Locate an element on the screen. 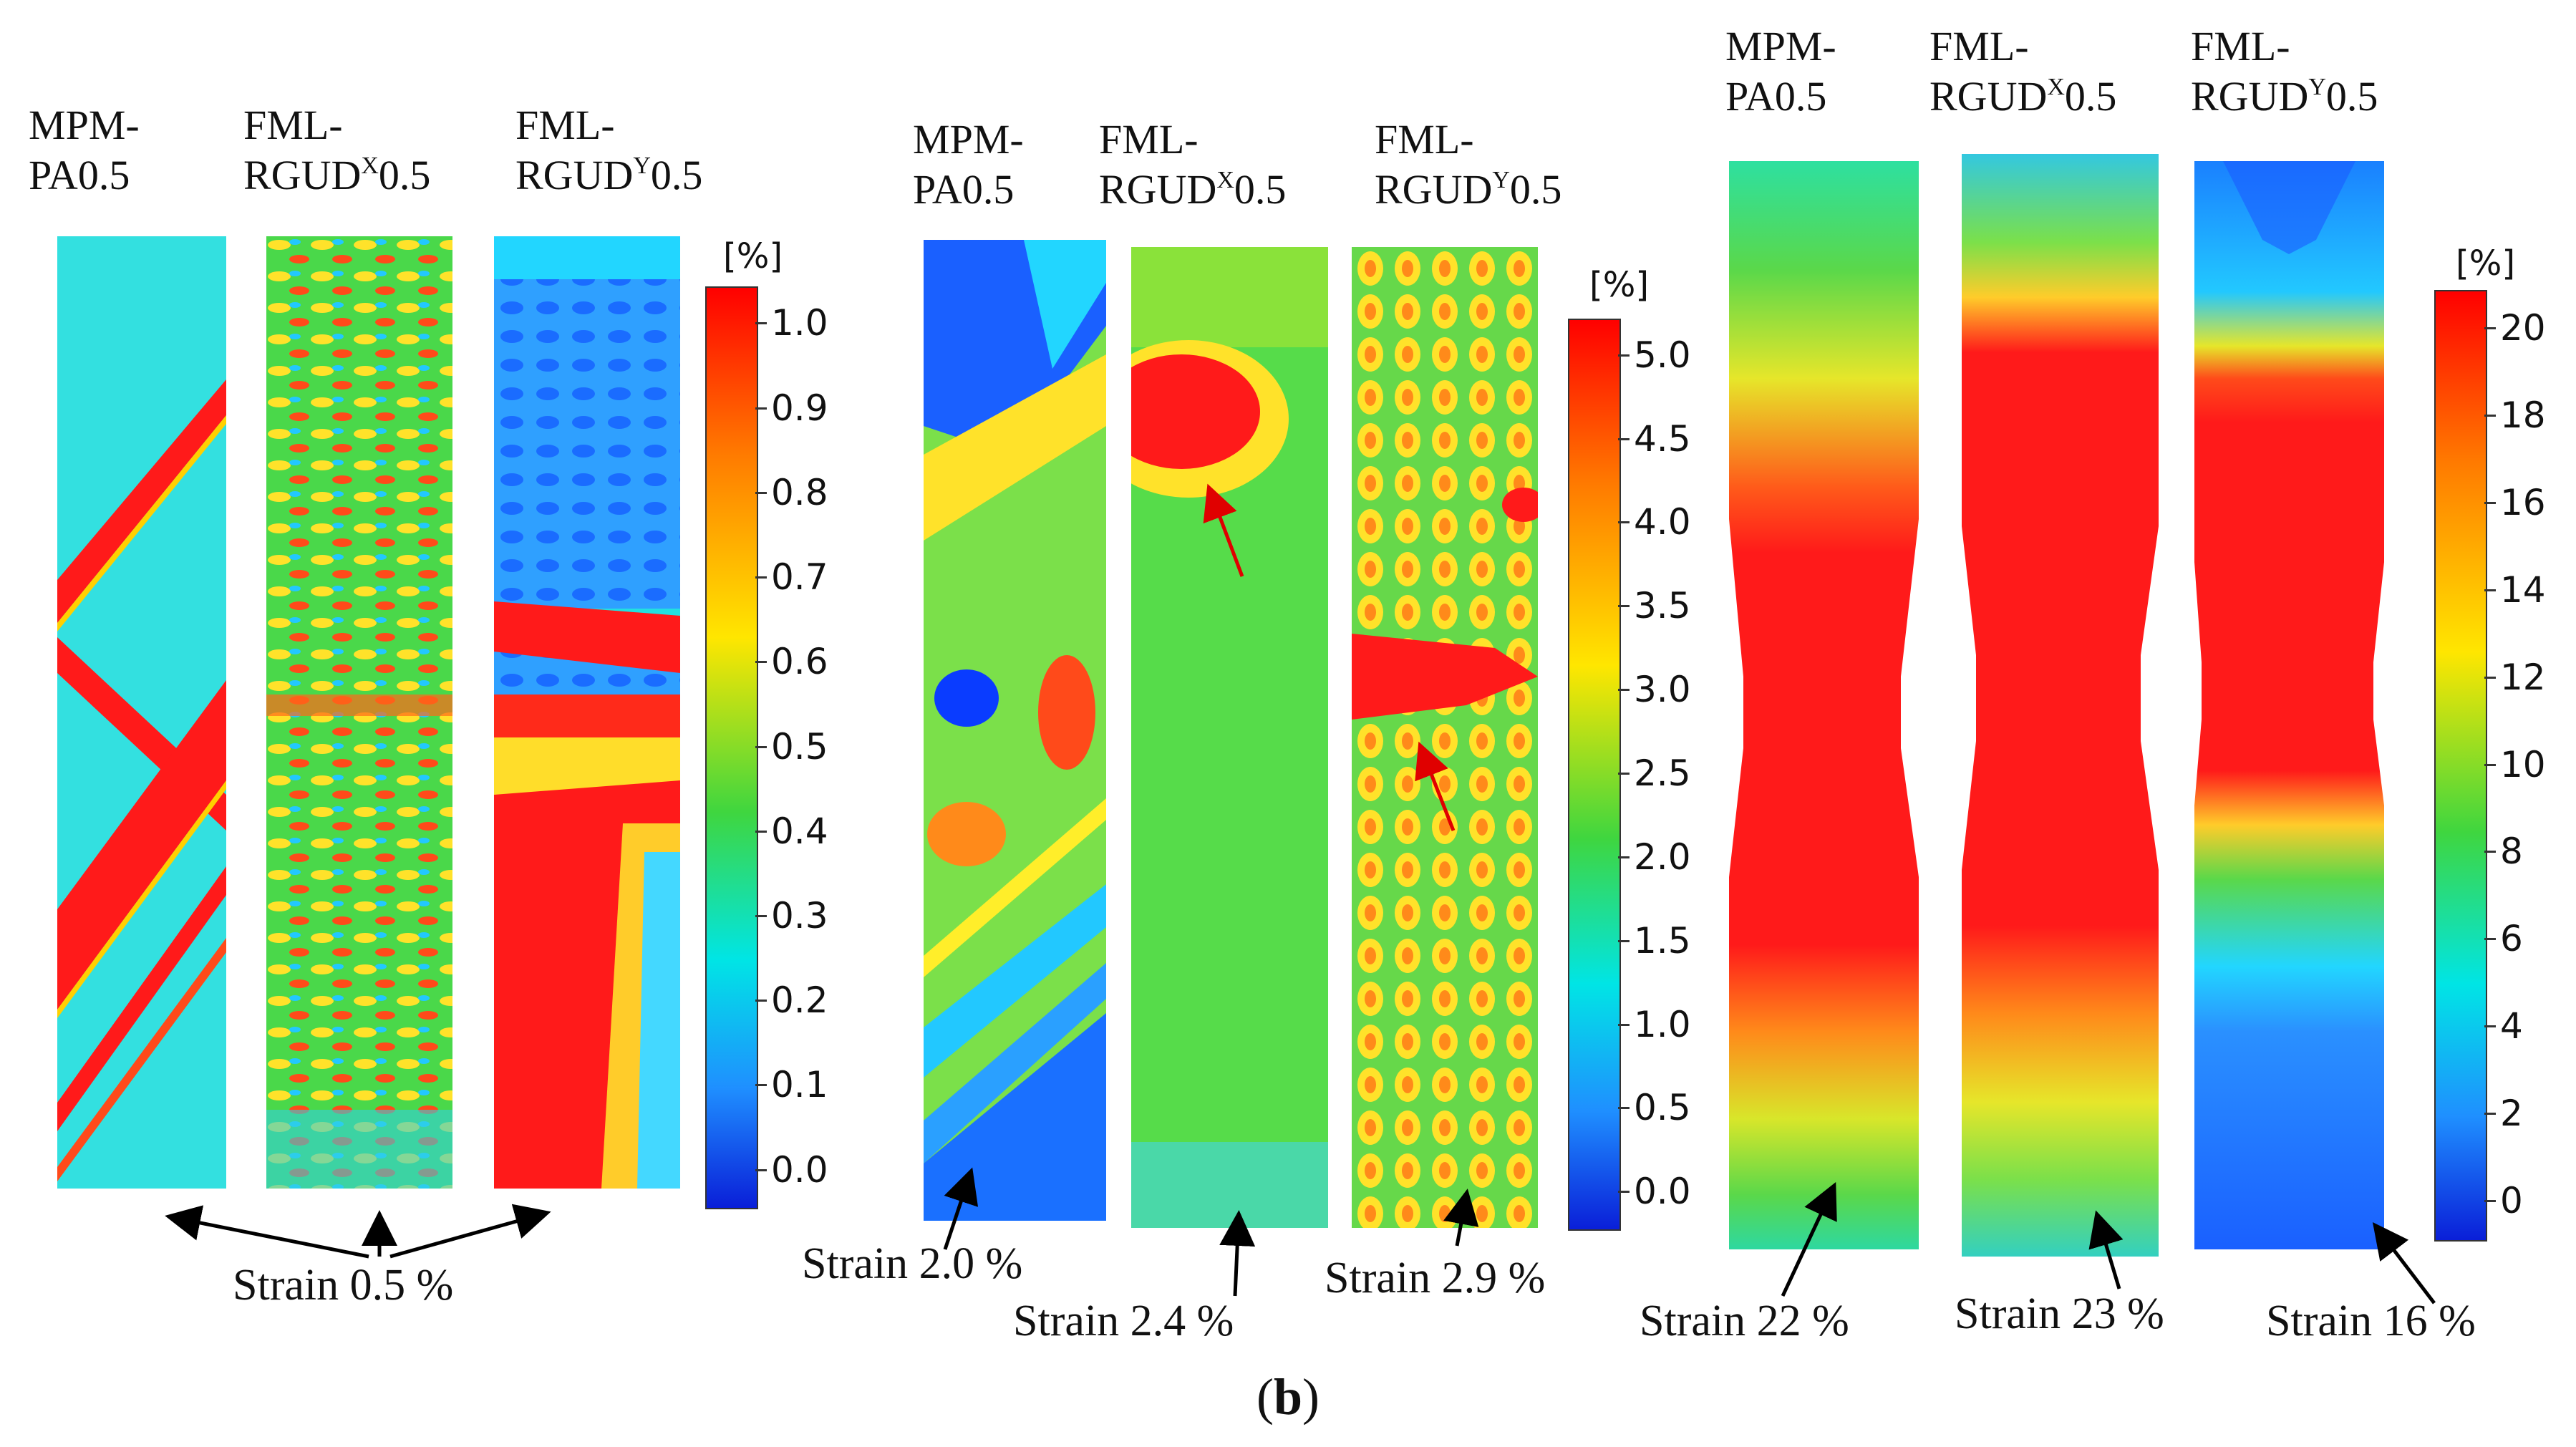  colorbar-tick-label: 4.5 is located at coordinates (1663, 438).